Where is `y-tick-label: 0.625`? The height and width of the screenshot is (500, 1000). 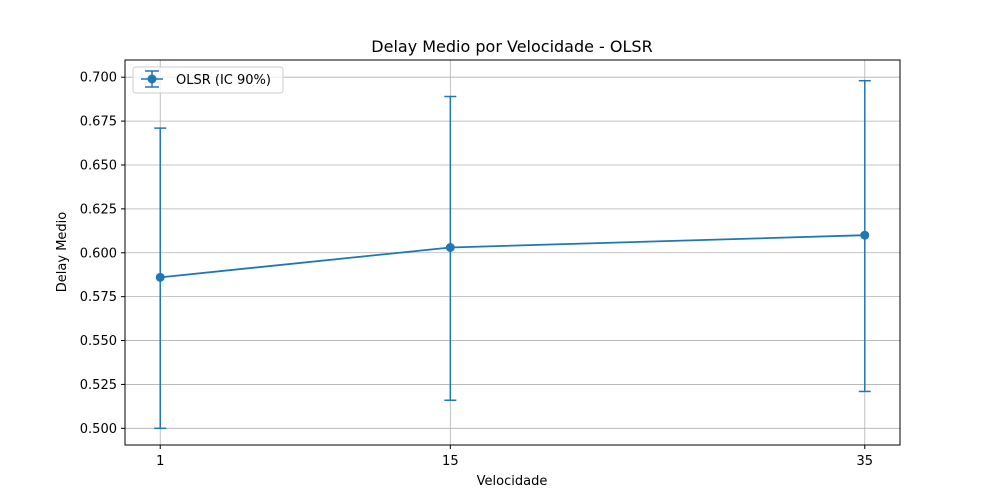
y-tick-label: 0.625 is located at coordinates (98, 209).